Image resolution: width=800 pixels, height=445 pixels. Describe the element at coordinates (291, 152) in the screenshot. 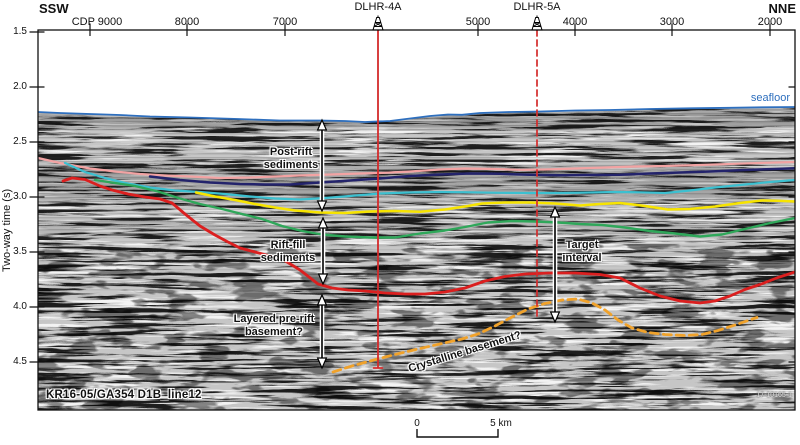

I see `post-rift-label-line1: Post-rift` at that location.